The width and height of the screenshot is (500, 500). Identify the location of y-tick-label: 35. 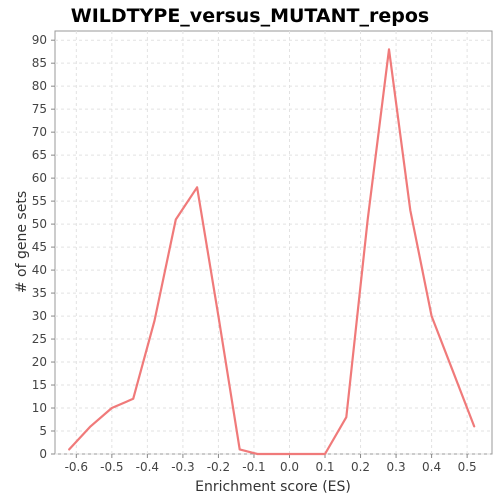
(39, 293).